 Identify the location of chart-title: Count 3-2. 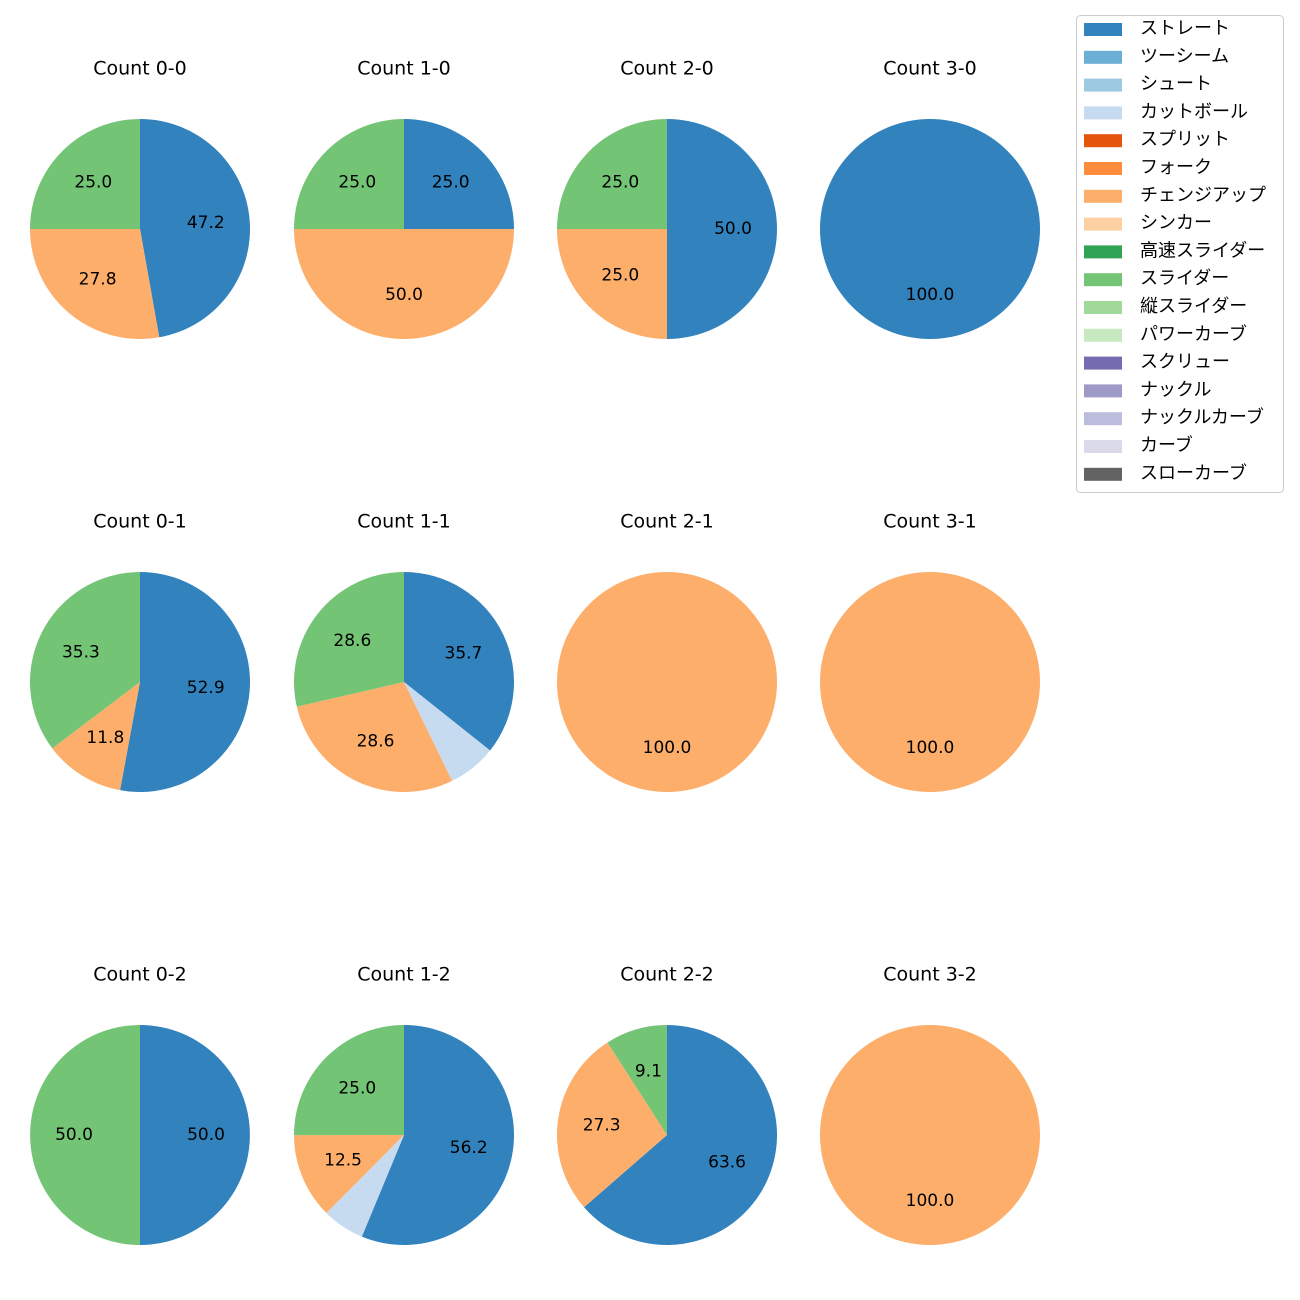
(930, 975).